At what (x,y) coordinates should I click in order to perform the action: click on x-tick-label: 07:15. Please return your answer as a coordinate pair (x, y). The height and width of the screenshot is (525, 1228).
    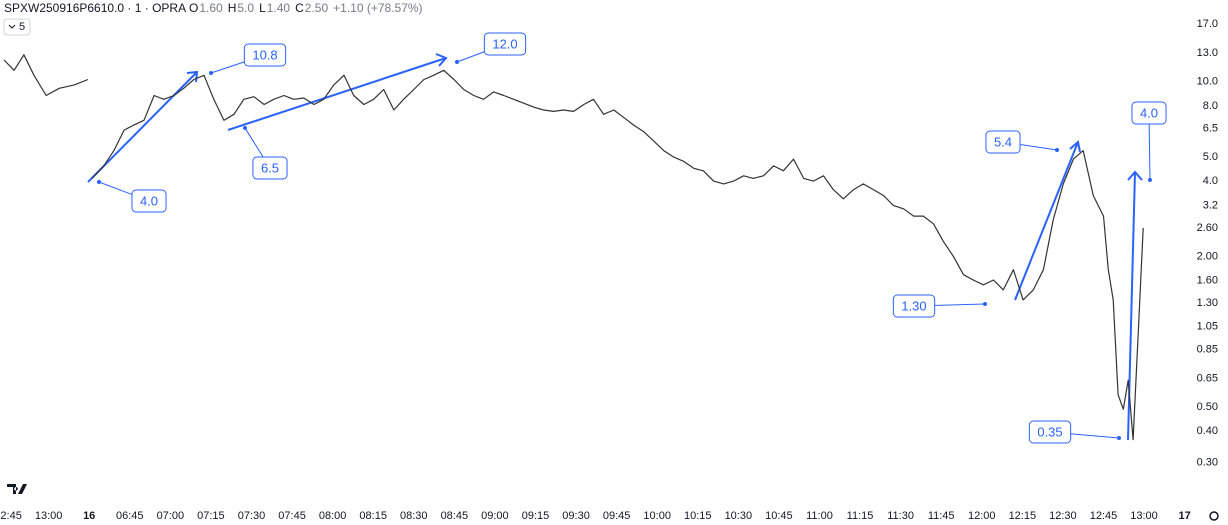
    Looking at the image, I should click on (211, 516).